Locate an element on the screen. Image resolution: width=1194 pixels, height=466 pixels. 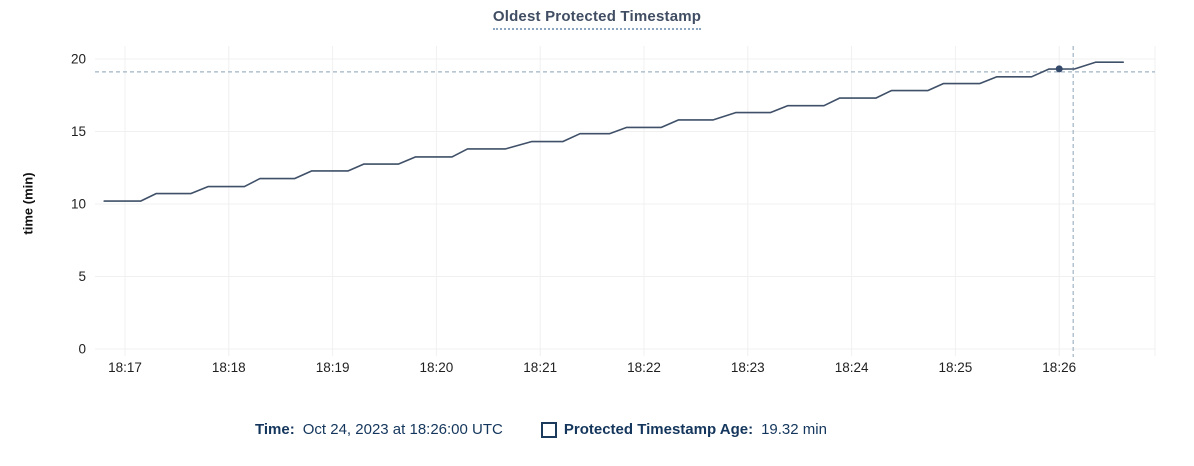
x-tick-label: 18:21 is located at coordinates (540, 367).